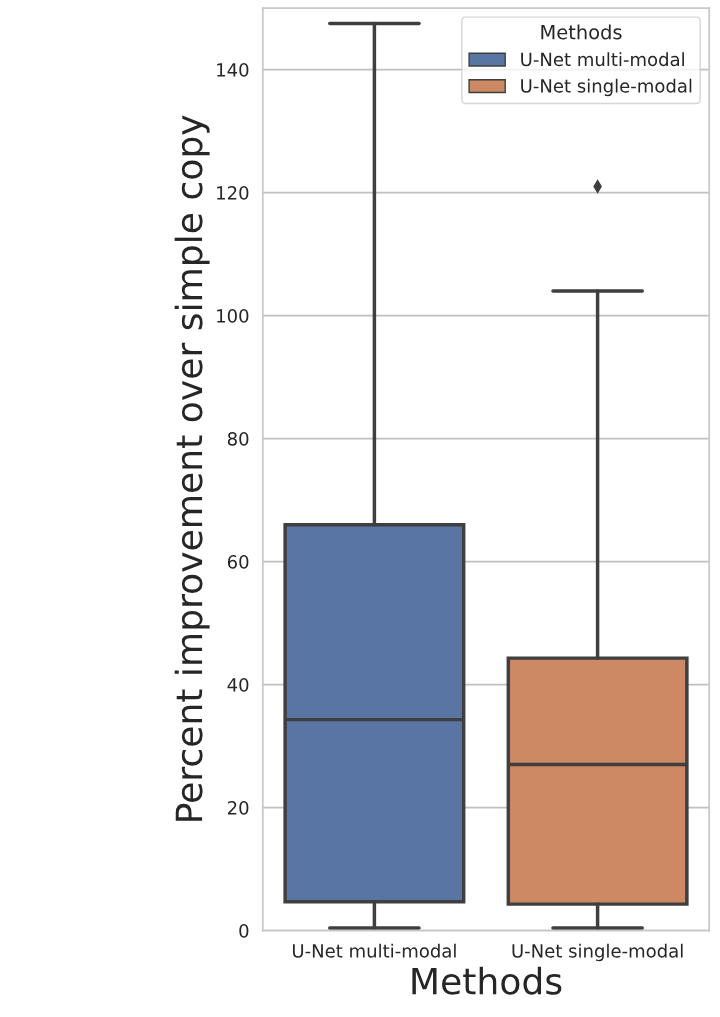 This screenshot has width=720, height=1017. What do you see at coordinates (602, 59) in the screenshot?
I see `legend-label: U-Net multi-modal` at bounding box center [602, 59].